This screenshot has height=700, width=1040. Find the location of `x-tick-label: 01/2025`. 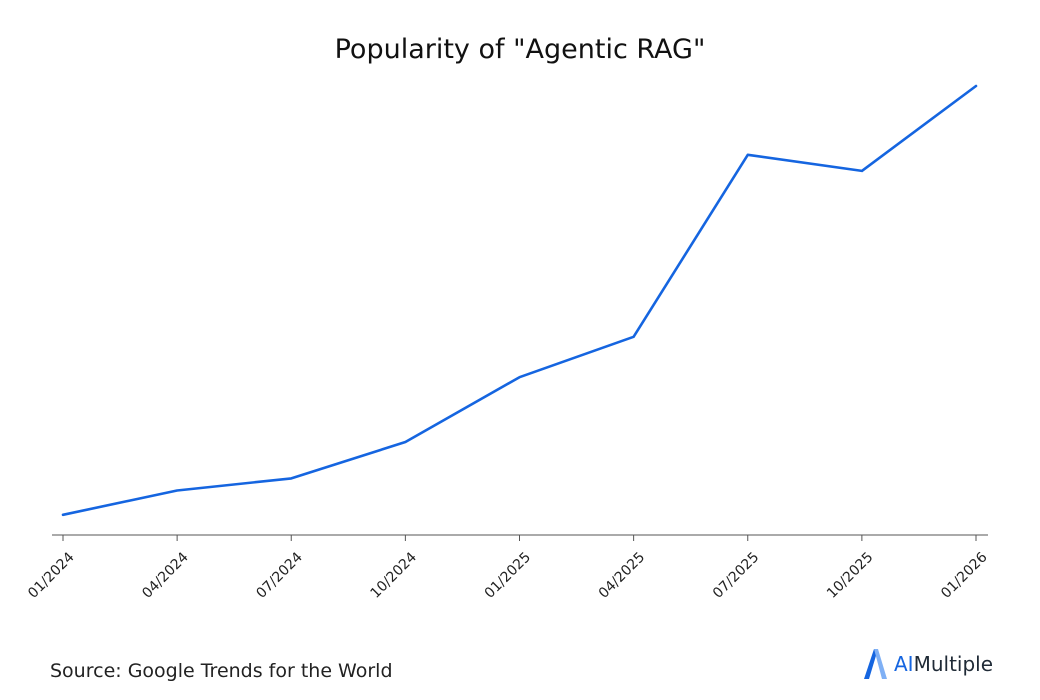

x-tick-label: 01/2025 is located at coordinates (508, 575).